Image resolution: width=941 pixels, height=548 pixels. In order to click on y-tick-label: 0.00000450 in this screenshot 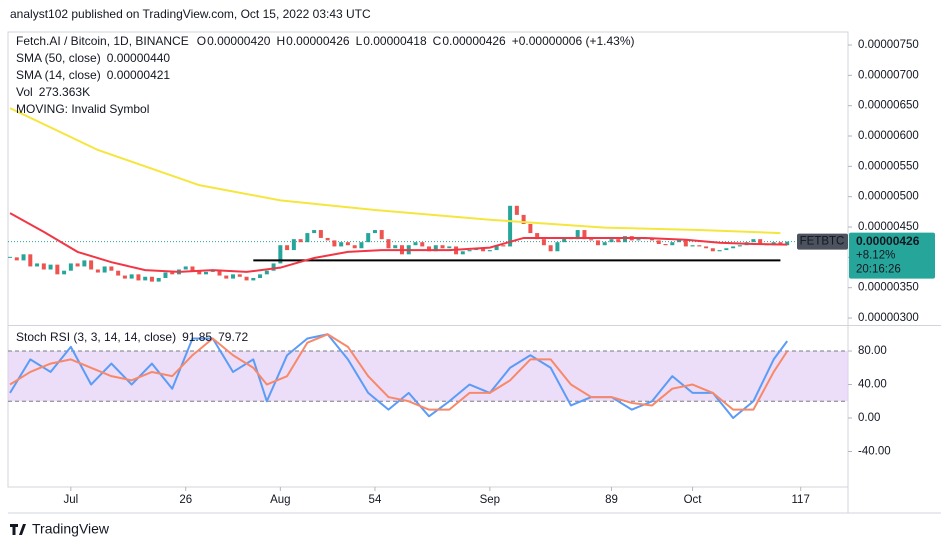, I will do `click(888, 227)`.